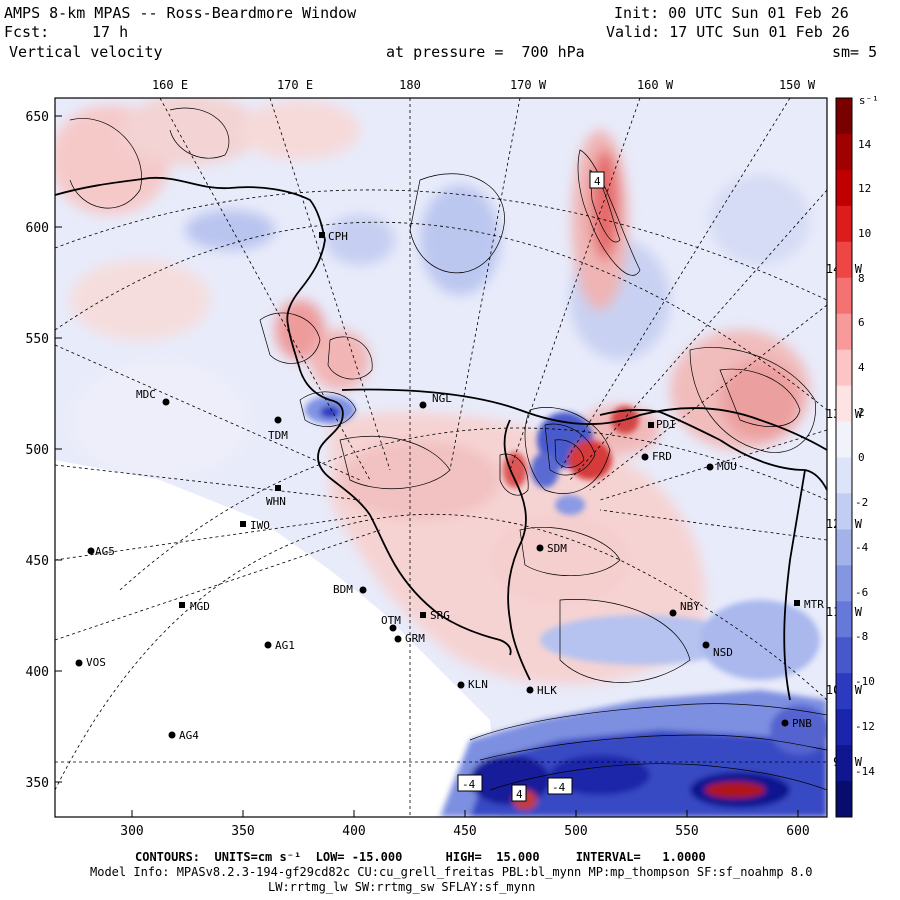  I want to click on colorbar-label: -2, so click(861, 502).